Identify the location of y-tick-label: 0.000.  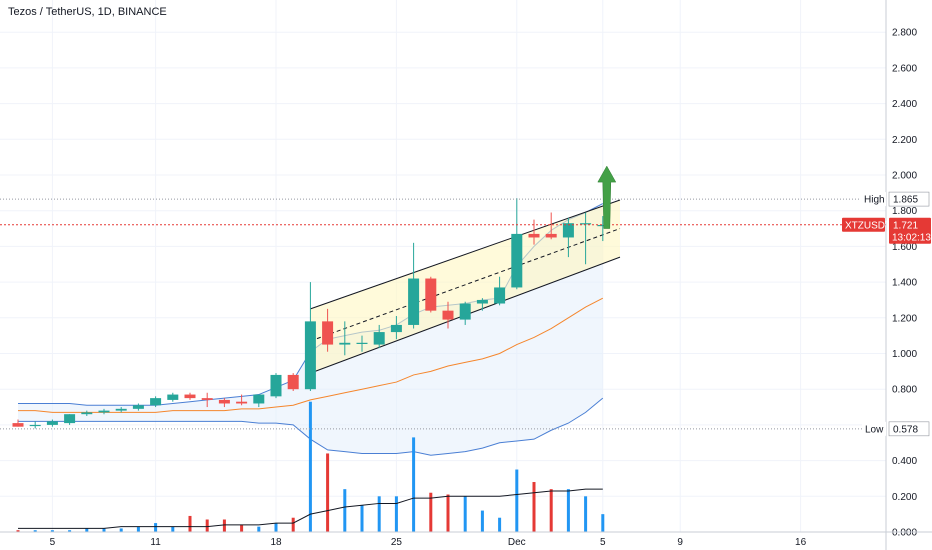
(904, 533).